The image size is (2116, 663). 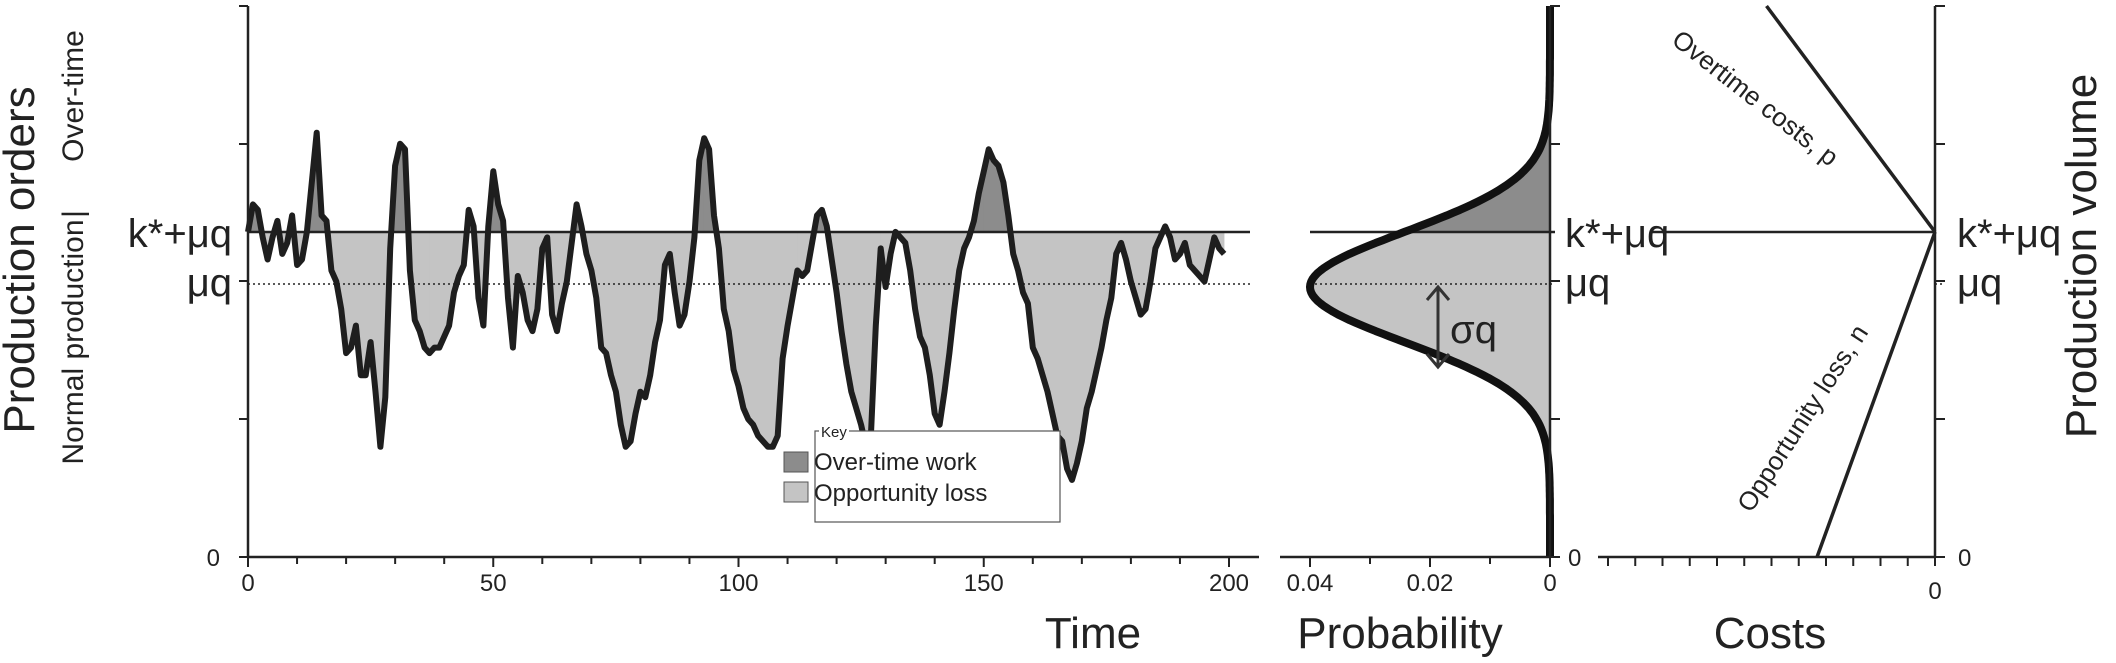 I want to click on mu-label-mid: μq, so click(x=1587, y=283).